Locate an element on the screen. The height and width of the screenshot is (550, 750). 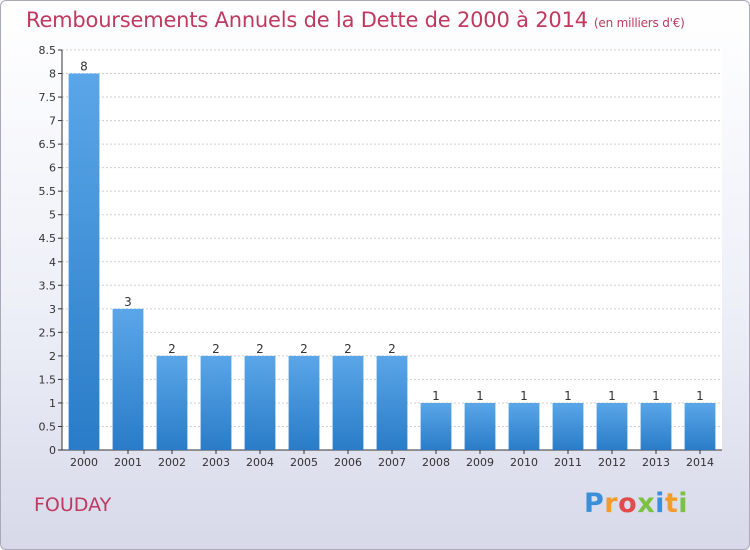
x-tick-label: 2000 is located at coordinates (84, 462).